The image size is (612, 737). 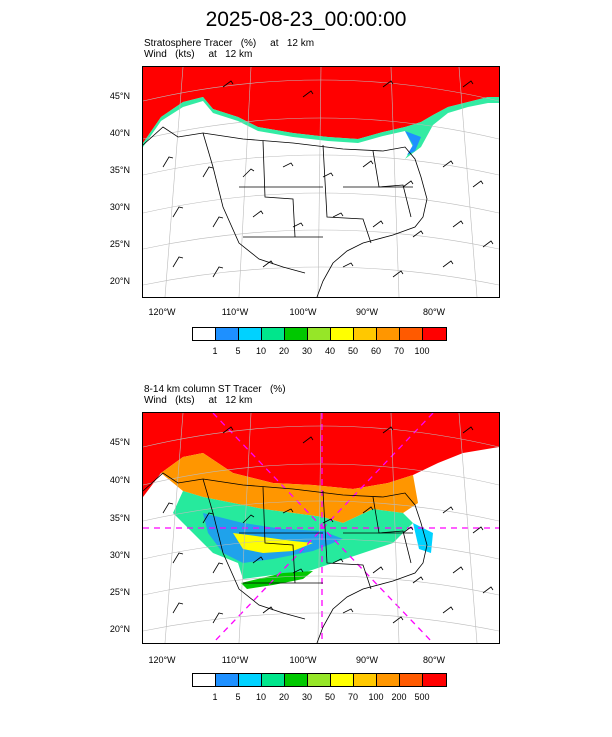 What do you see at coordinates (434, 660) in the screenshot?
I see `panel2-lon-label: 80°W` at bounding box center [434, 660].